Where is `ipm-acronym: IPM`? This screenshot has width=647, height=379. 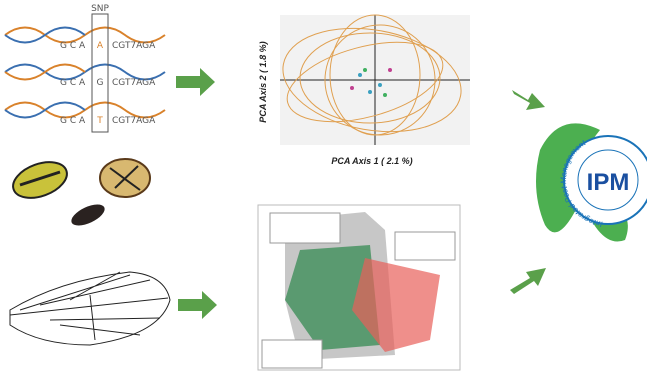 ipm-acronym: IPM is located at coordinates (608, 182).